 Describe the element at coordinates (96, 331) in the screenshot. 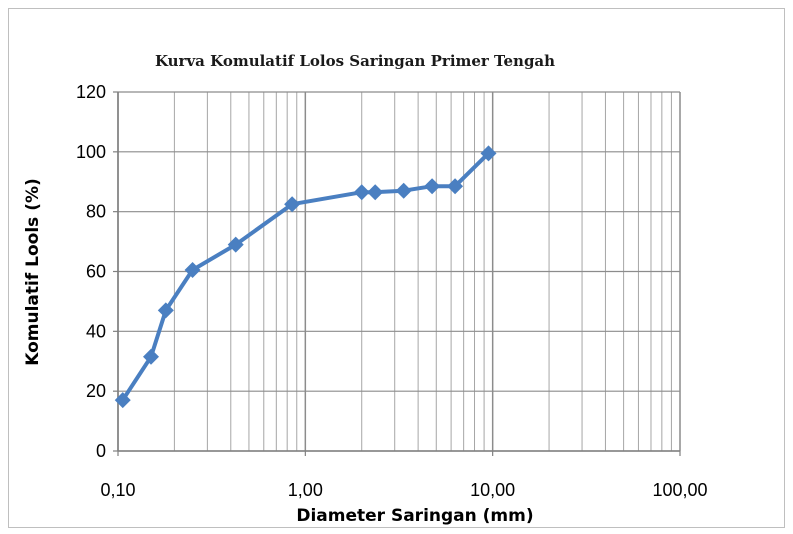

I see `y-tick-label: 40` at that location.